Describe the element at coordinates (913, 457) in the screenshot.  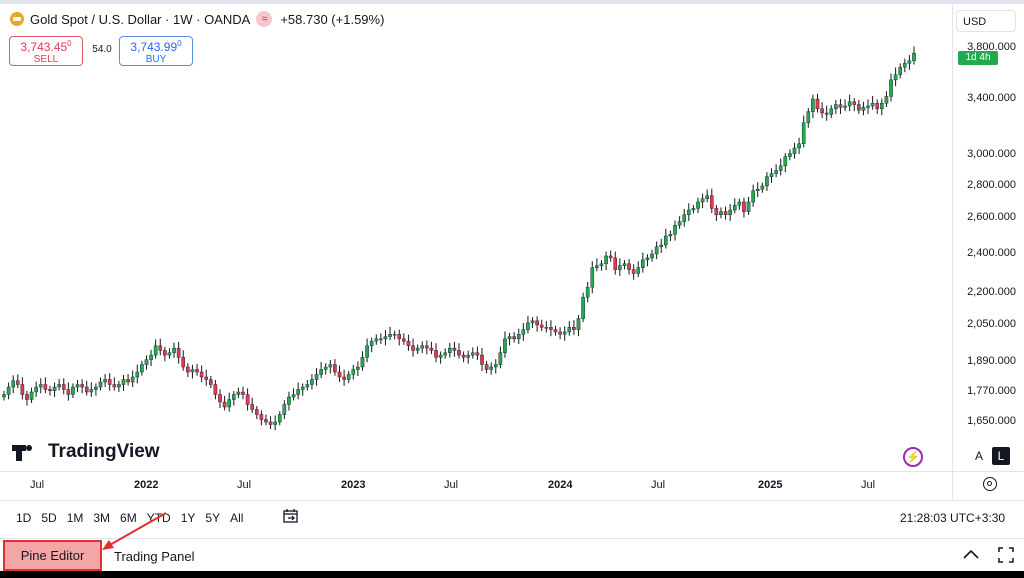
I see `flash-icon: ⚡` at that location.